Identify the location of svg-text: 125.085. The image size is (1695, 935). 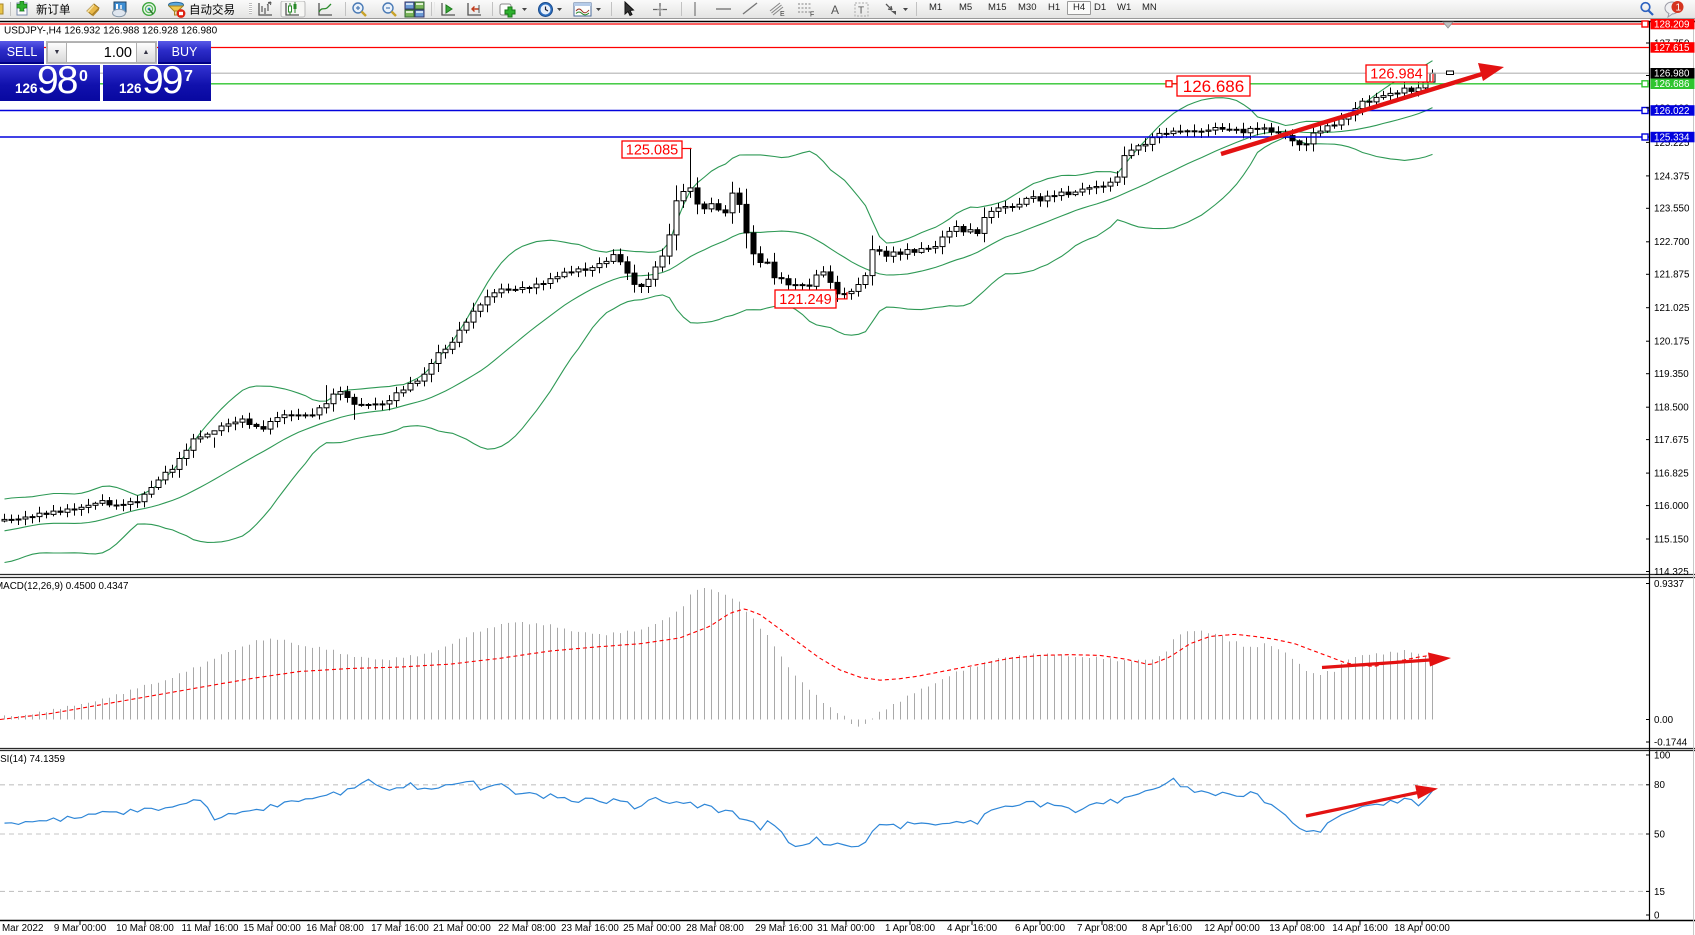
(652, 151).